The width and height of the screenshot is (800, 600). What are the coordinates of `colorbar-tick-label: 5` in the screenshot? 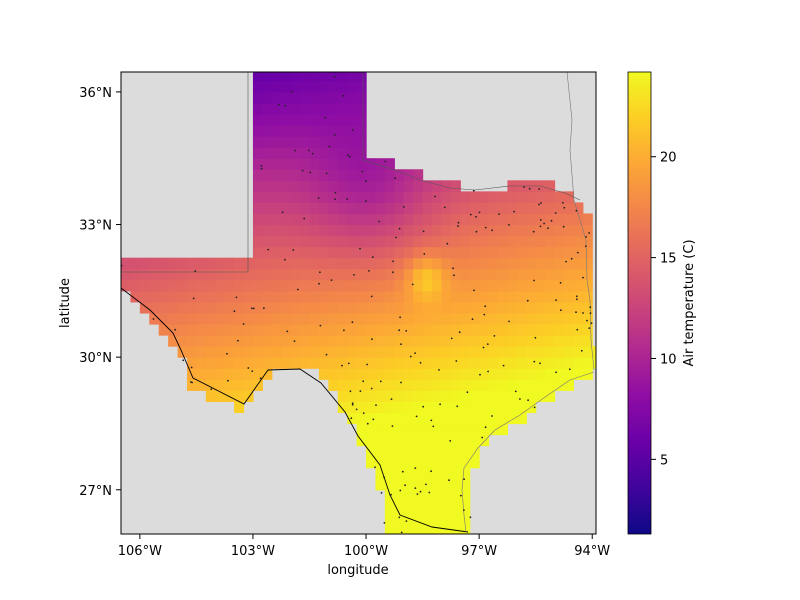 It's located at (664, 460).